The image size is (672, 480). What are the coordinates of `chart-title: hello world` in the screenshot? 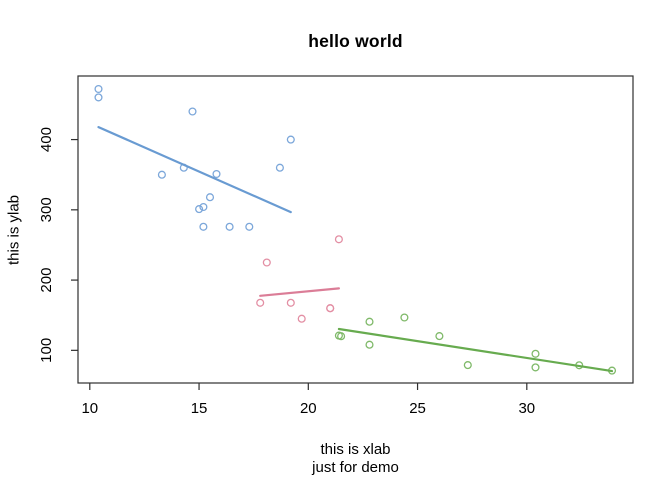 It's located at (355, 41).